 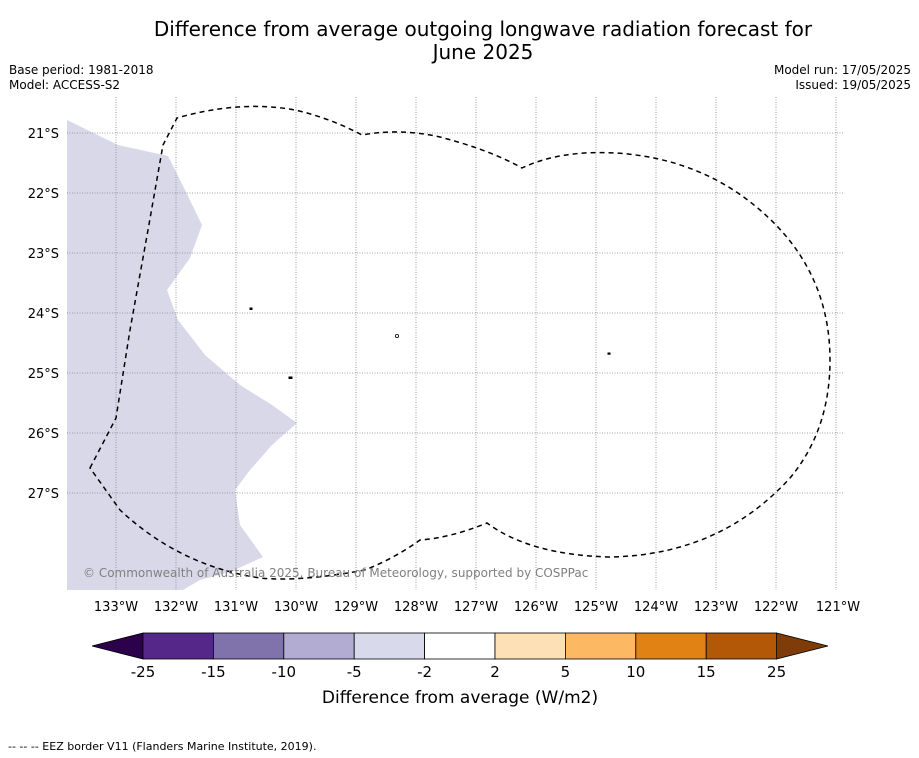 What do you see at coordinates (495, 672) in the screenshot?
I see `colorbar-tick-label: 2` at bounding box center [495, 672].